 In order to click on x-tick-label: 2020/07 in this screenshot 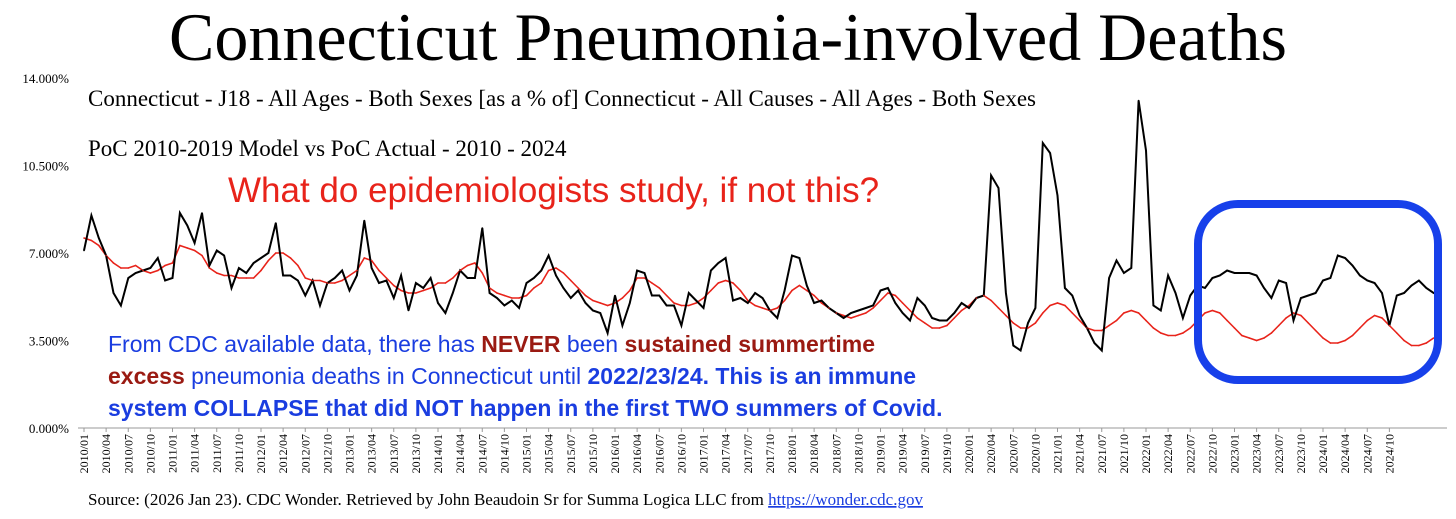, I will do `click(1013, 453)`.